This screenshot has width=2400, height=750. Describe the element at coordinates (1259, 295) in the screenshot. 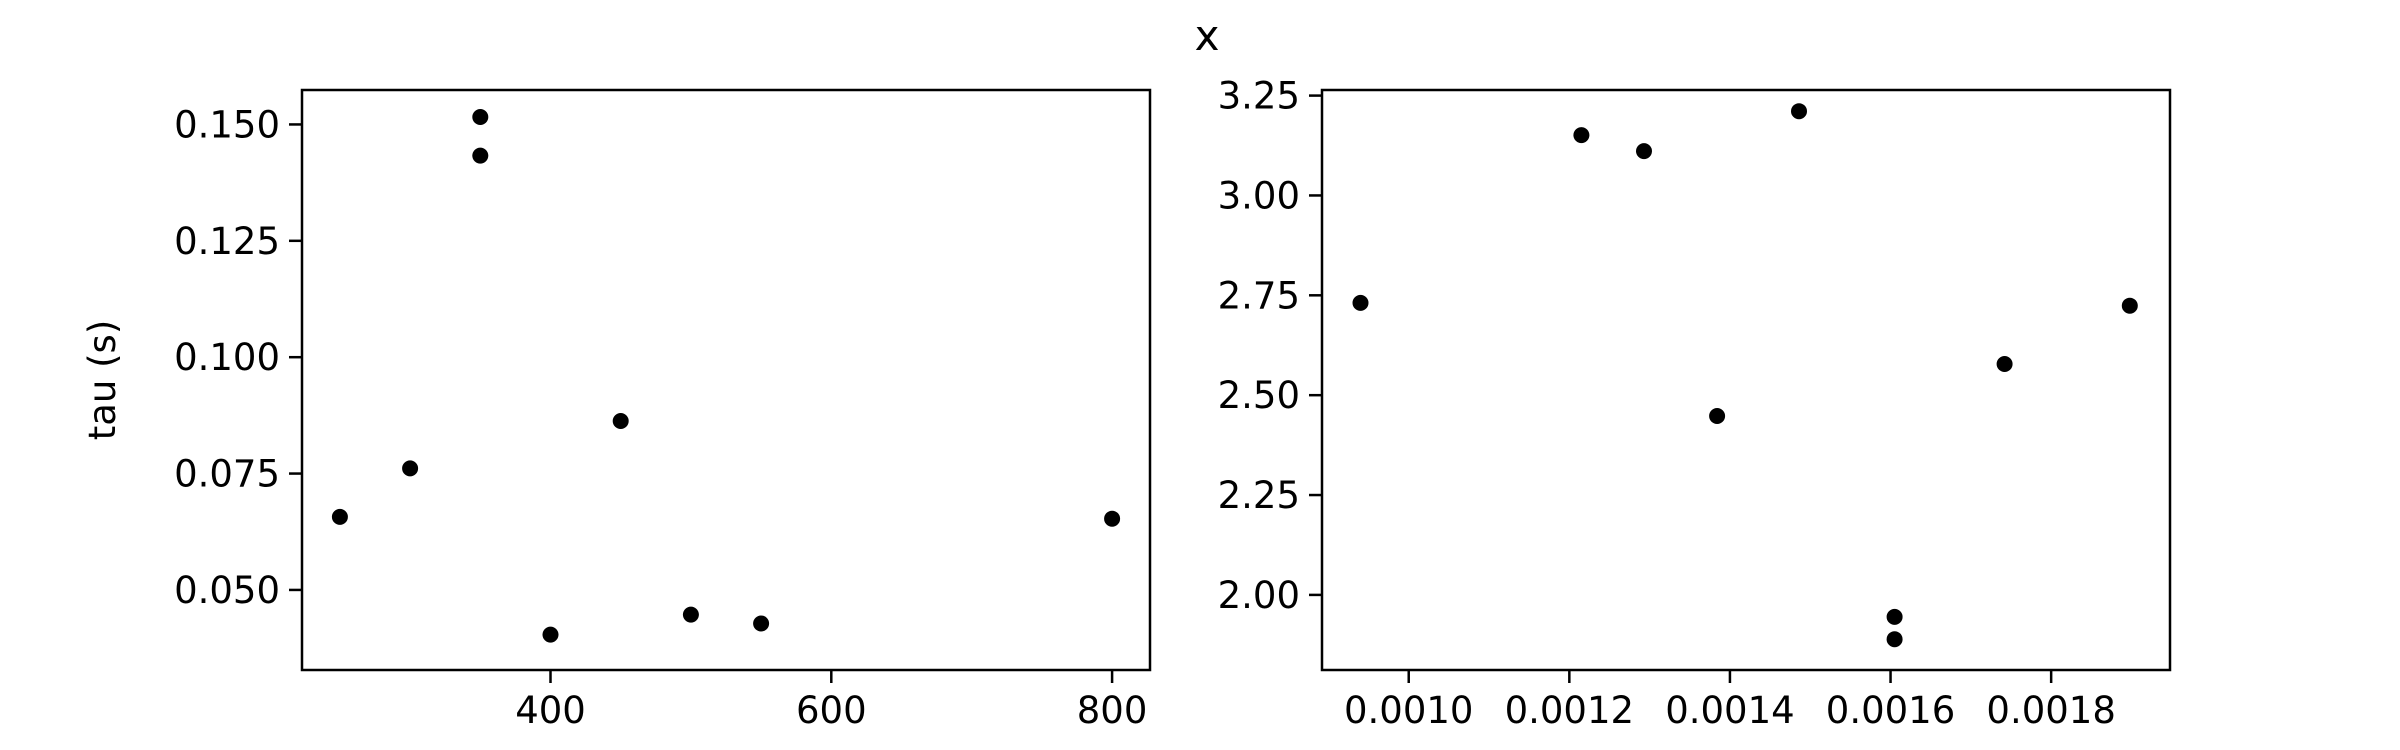

I see `y-tick-label: 2.75` at that location.